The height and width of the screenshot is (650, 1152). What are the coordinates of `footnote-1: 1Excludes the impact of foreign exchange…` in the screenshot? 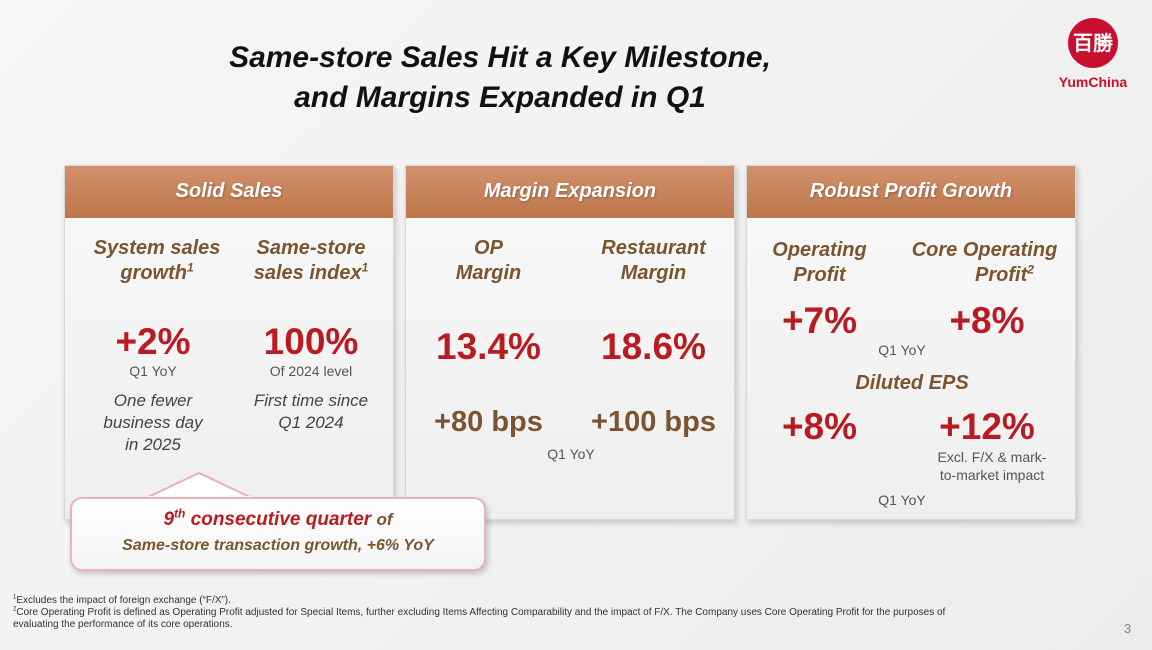 It's located at (122, 600).